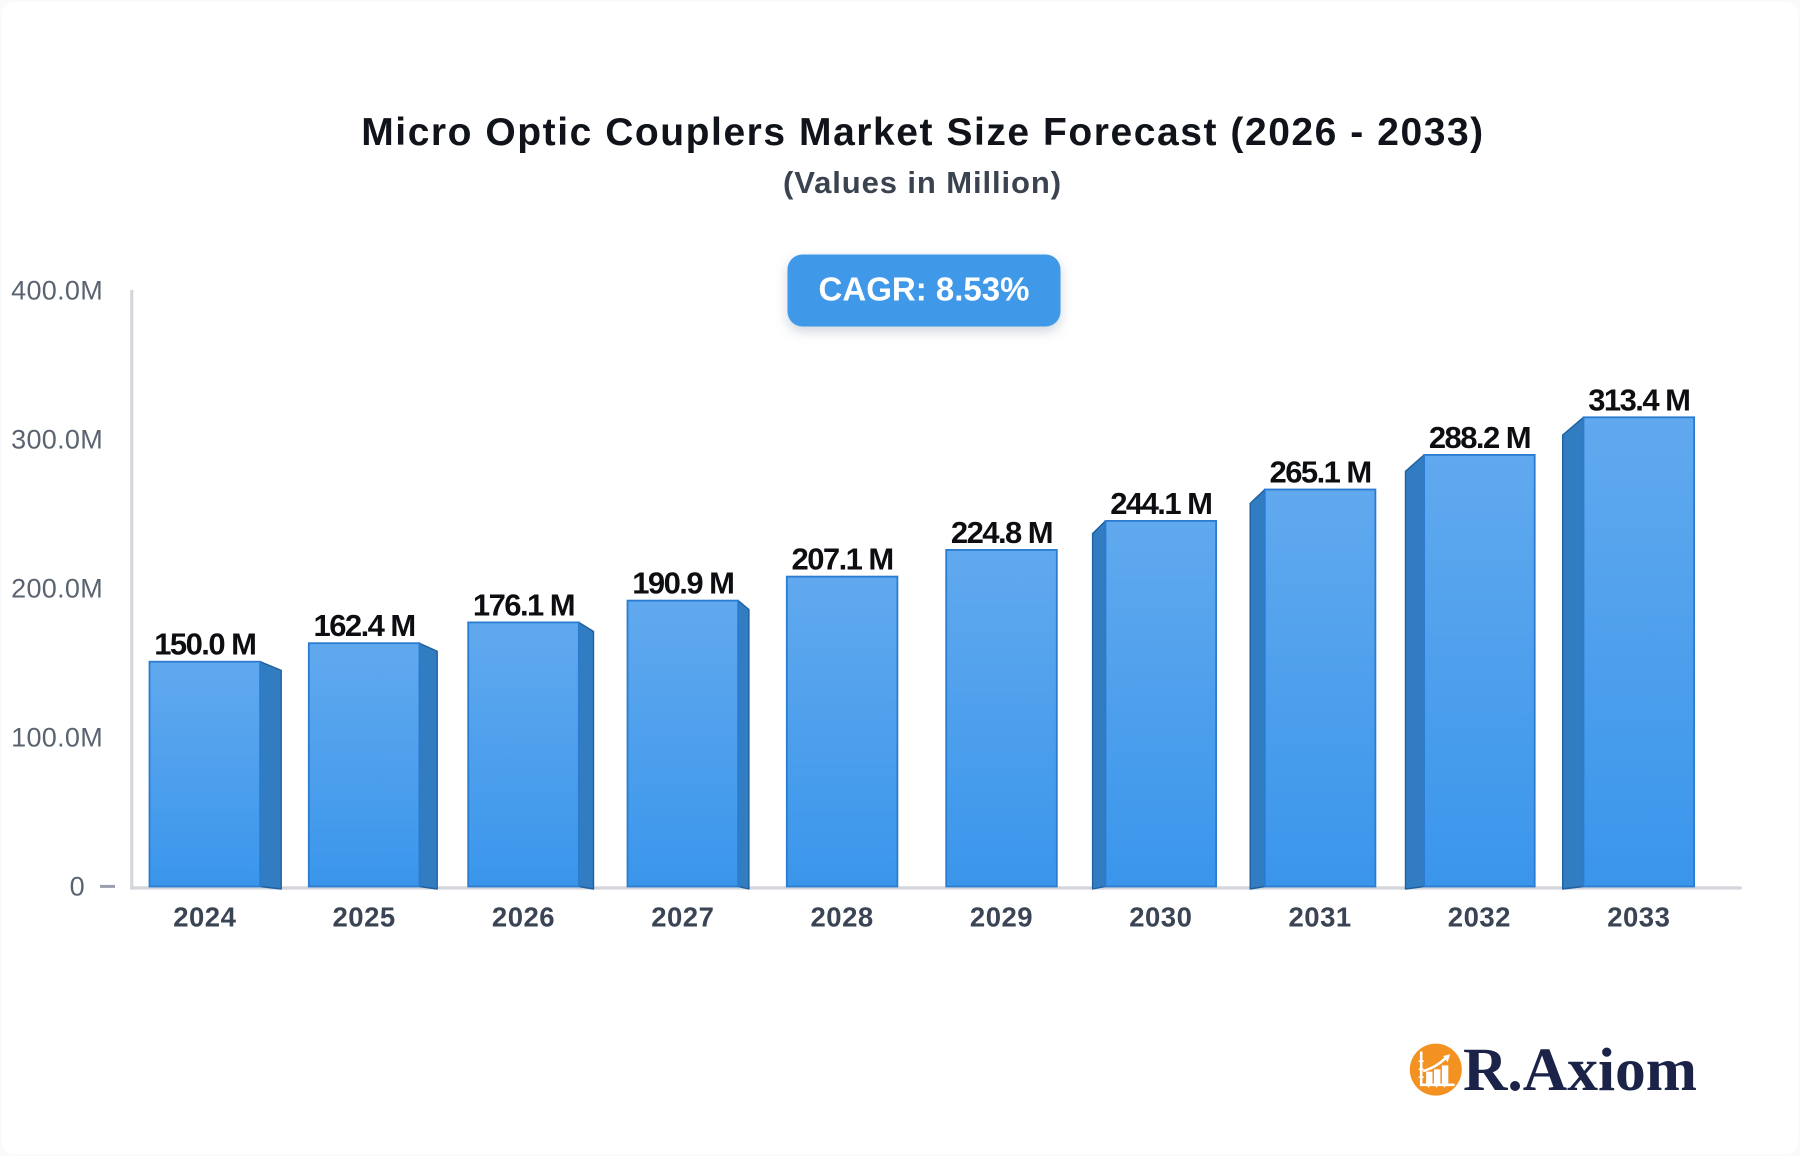 This screenshot has width=1800, height=1156. I want to click on svg-text: 2027, so click(682, 917).